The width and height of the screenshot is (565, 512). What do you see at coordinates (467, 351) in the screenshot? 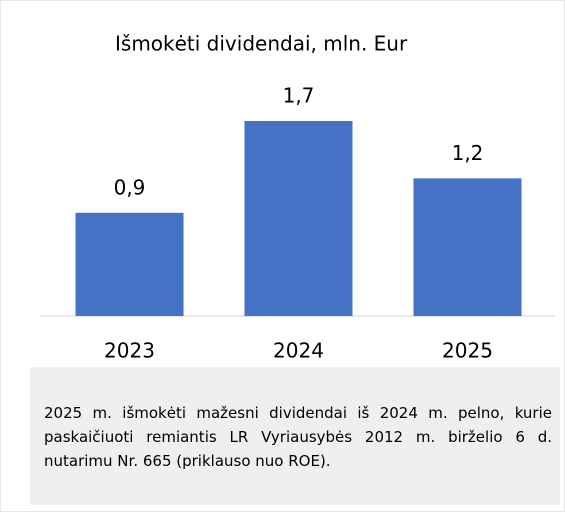
I see `x-tick-label: 2025` at bounding box center [467, 351].